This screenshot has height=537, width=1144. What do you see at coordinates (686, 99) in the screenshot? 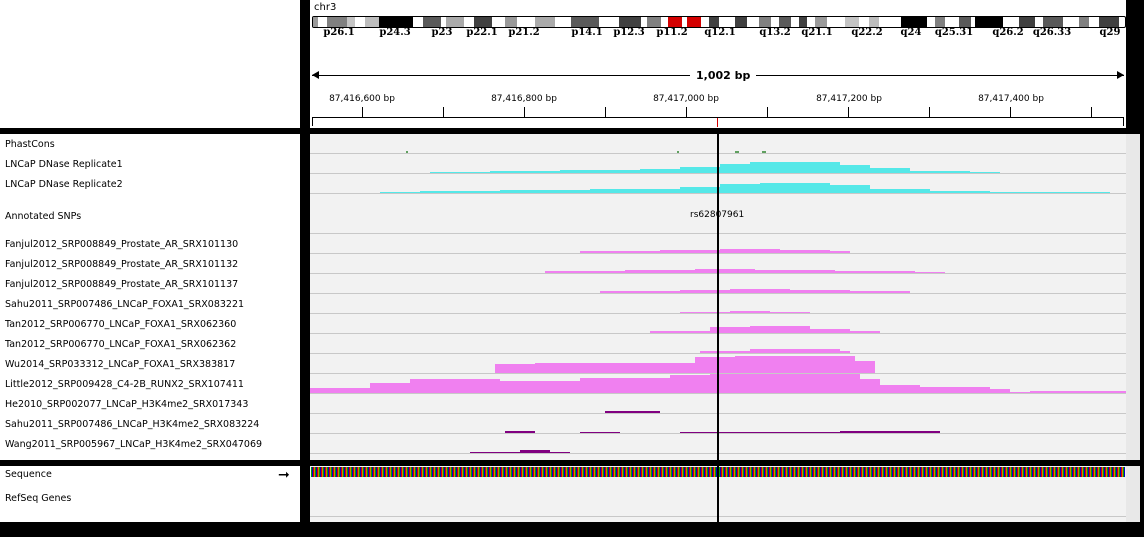
I see `ruler-tick-label: 87,417,000 bp` at bounding box center [686, 99].